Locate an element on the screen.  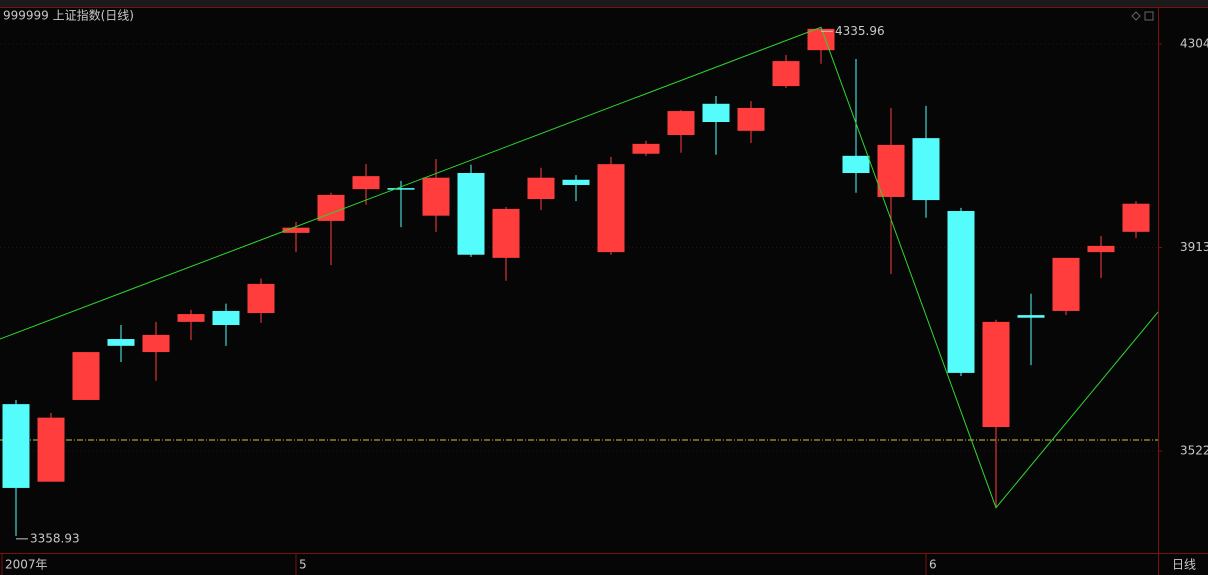
toolbar is located at coordinates (604, 3).